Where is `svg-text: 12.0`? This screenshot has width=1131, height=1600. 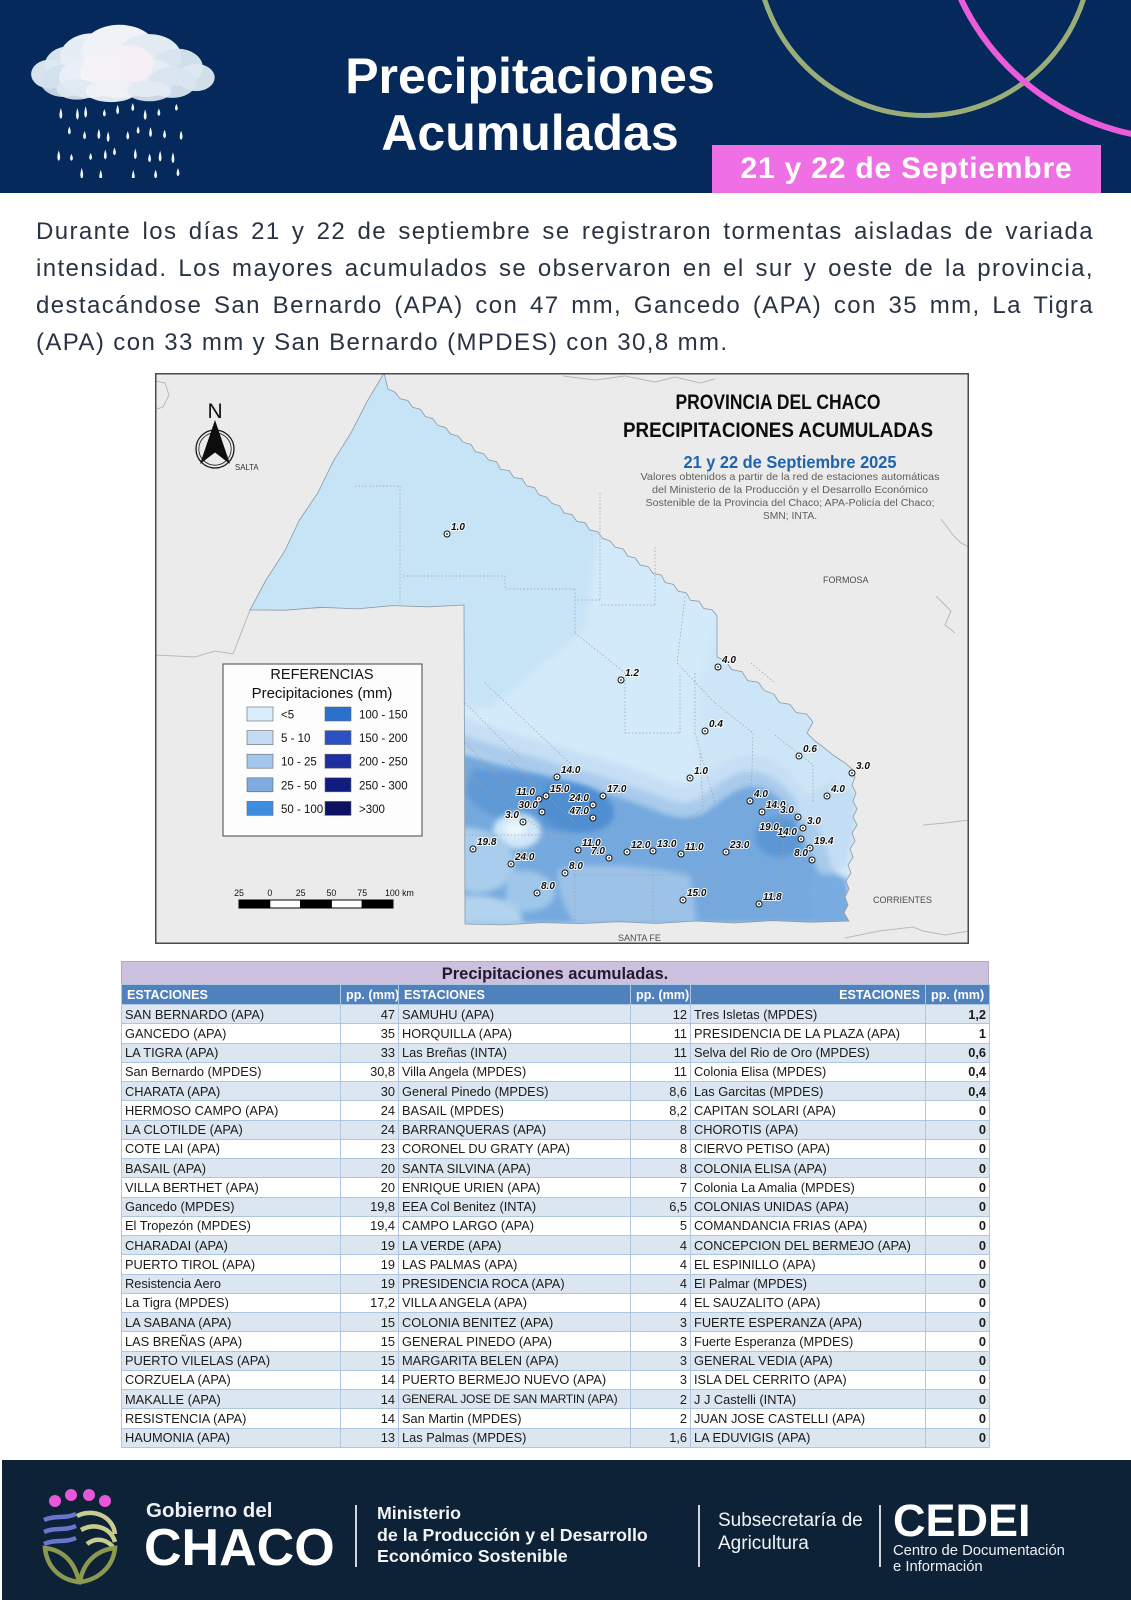
svg-text: 12.0 is located at coordinates (641, 845).